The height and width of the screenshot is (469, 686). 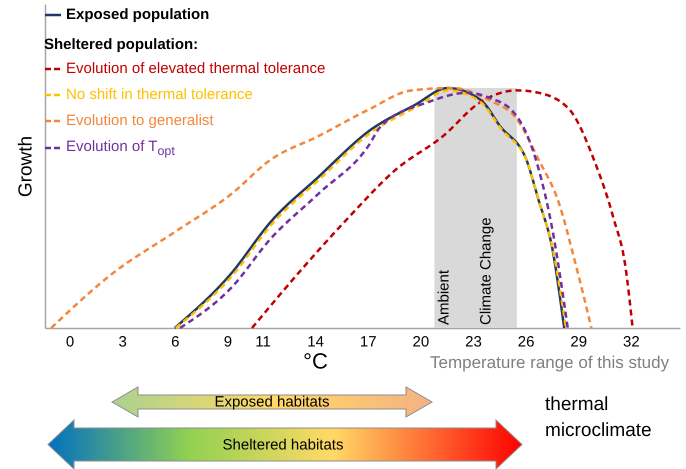 What do you see at coordinates (121, 44) in the screenshot?
I see `legend-title: Sheltered population:` at bounding box center [121, 44].